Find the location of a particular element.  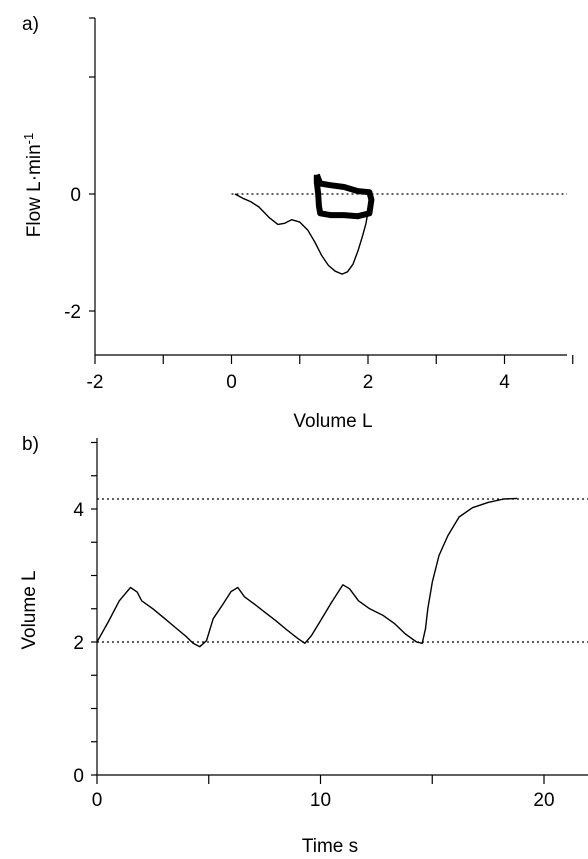

x-tick-label: 20 is located at coordinates (543, 800).